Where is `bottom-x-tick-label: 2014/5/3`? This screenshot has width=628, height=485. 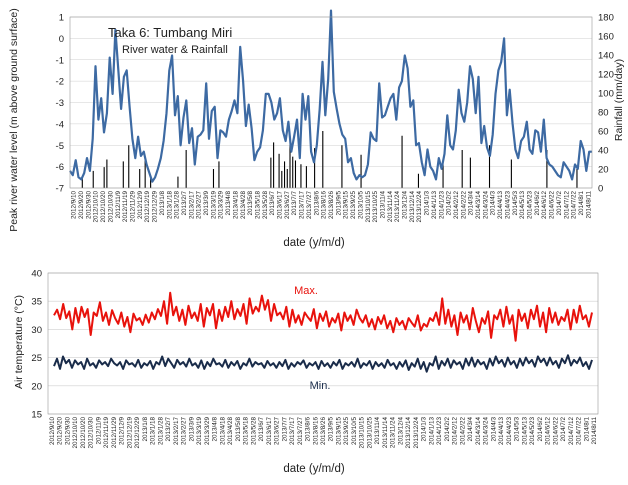
bottom-x-tick-label: 2014/5/3 is located at coordinates (517, 429).